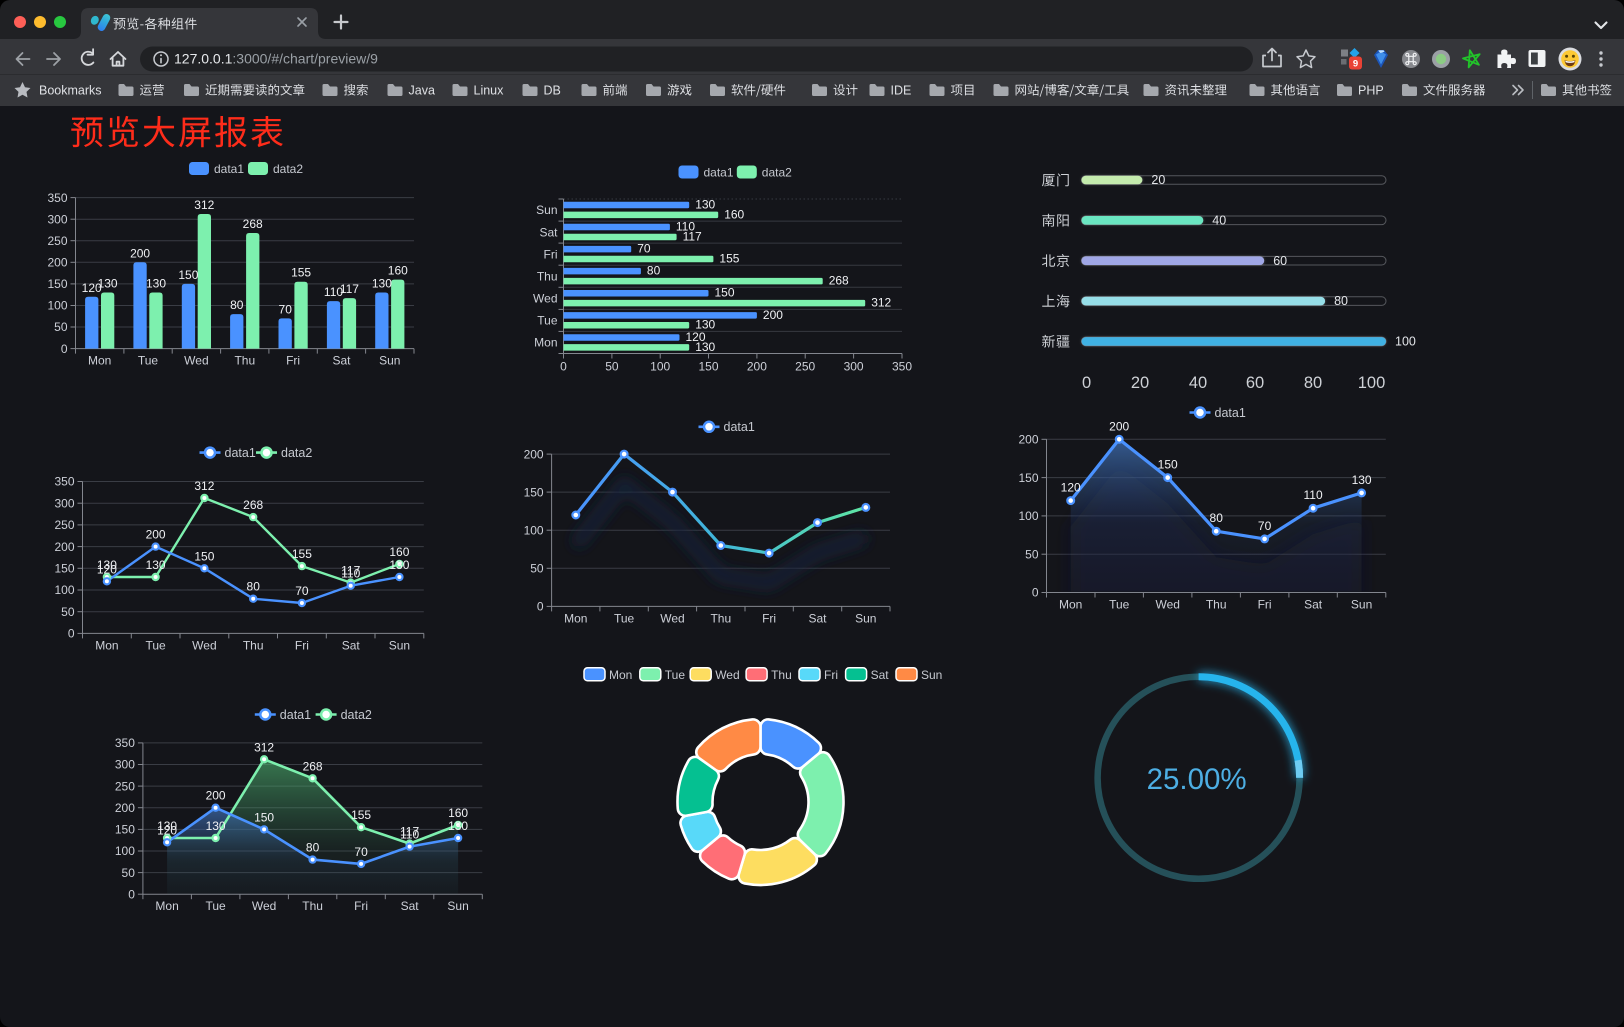 Image resolution: width=1624 pixels, height=1027 pixels. I want to click on svg-text: 60, so click(1255, 383).